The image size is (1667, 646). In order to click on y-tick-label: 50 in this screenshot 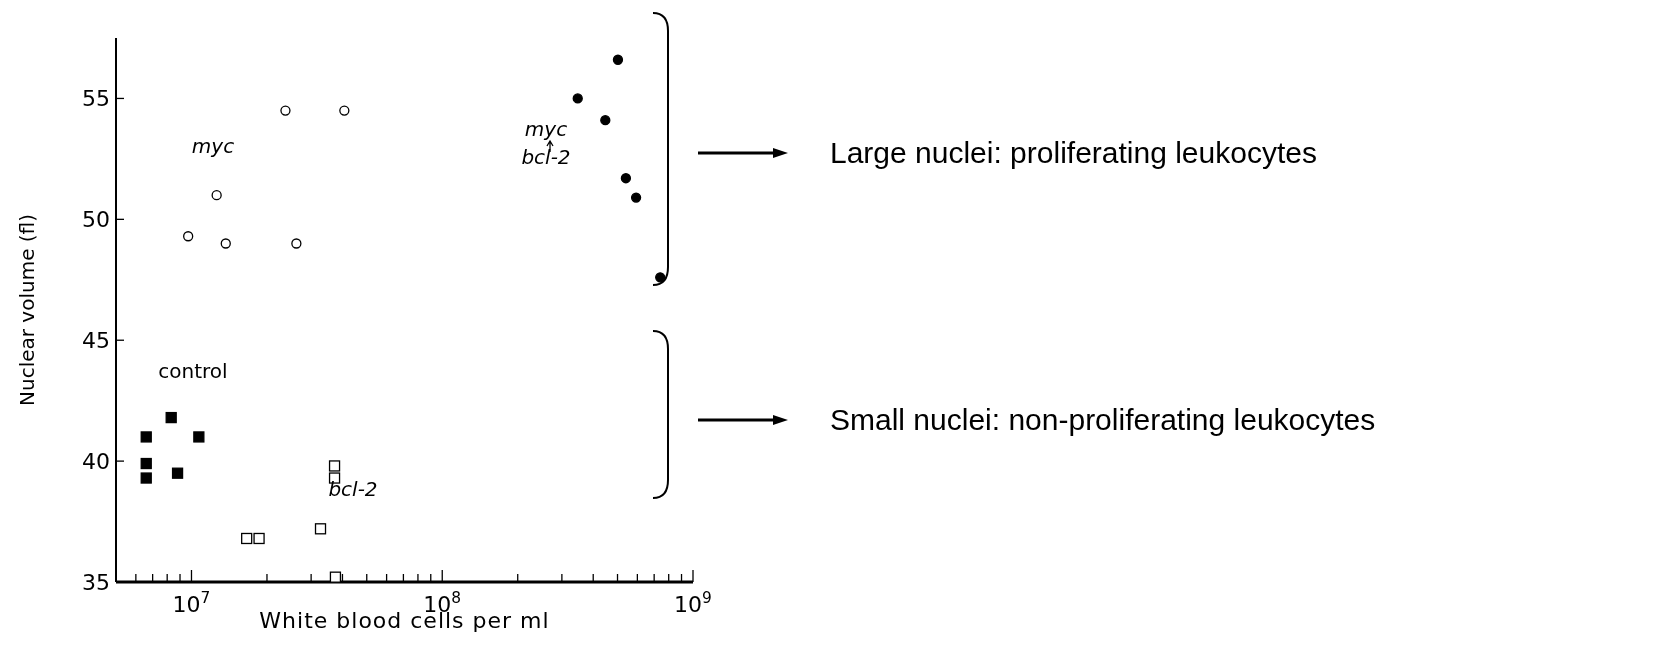, I will do `click(96, 220)`.